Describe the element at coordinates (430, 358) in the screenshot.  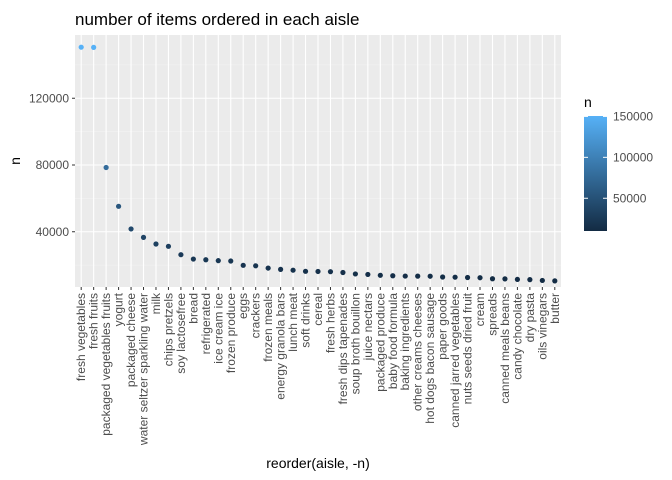
I see `x-tick-label: hot dogs bacon sausage` at that location.